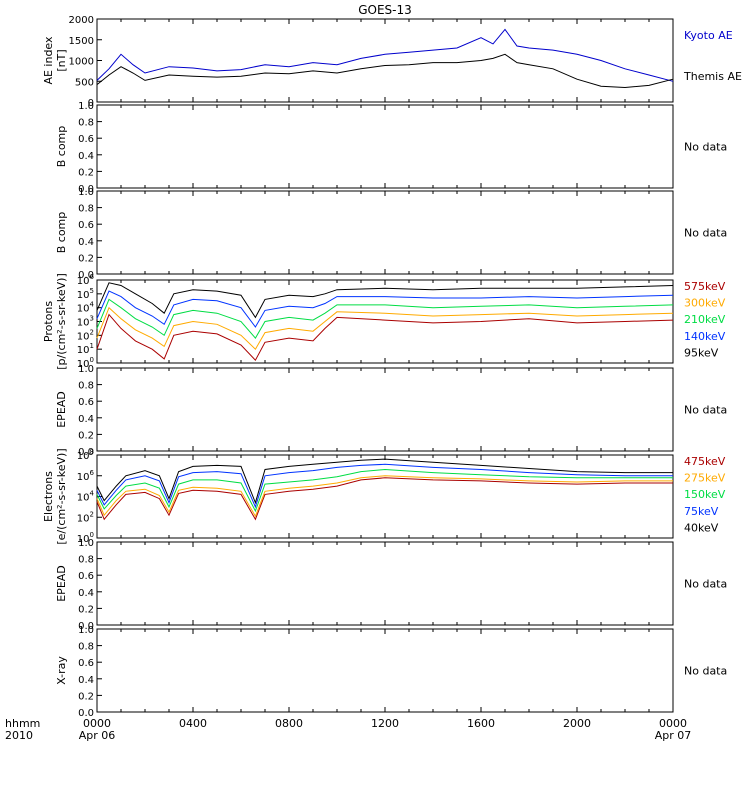  Describe the element at coordinates (705, 286) in the screenshot. I see `legend-entry: 575keV` at that location.